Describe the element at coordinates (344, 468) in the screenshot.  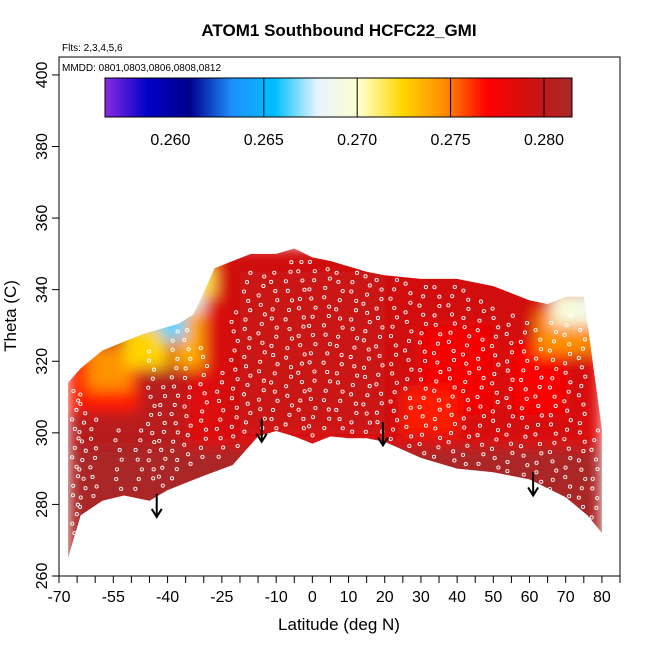
I see `arrow-markers` at that location.